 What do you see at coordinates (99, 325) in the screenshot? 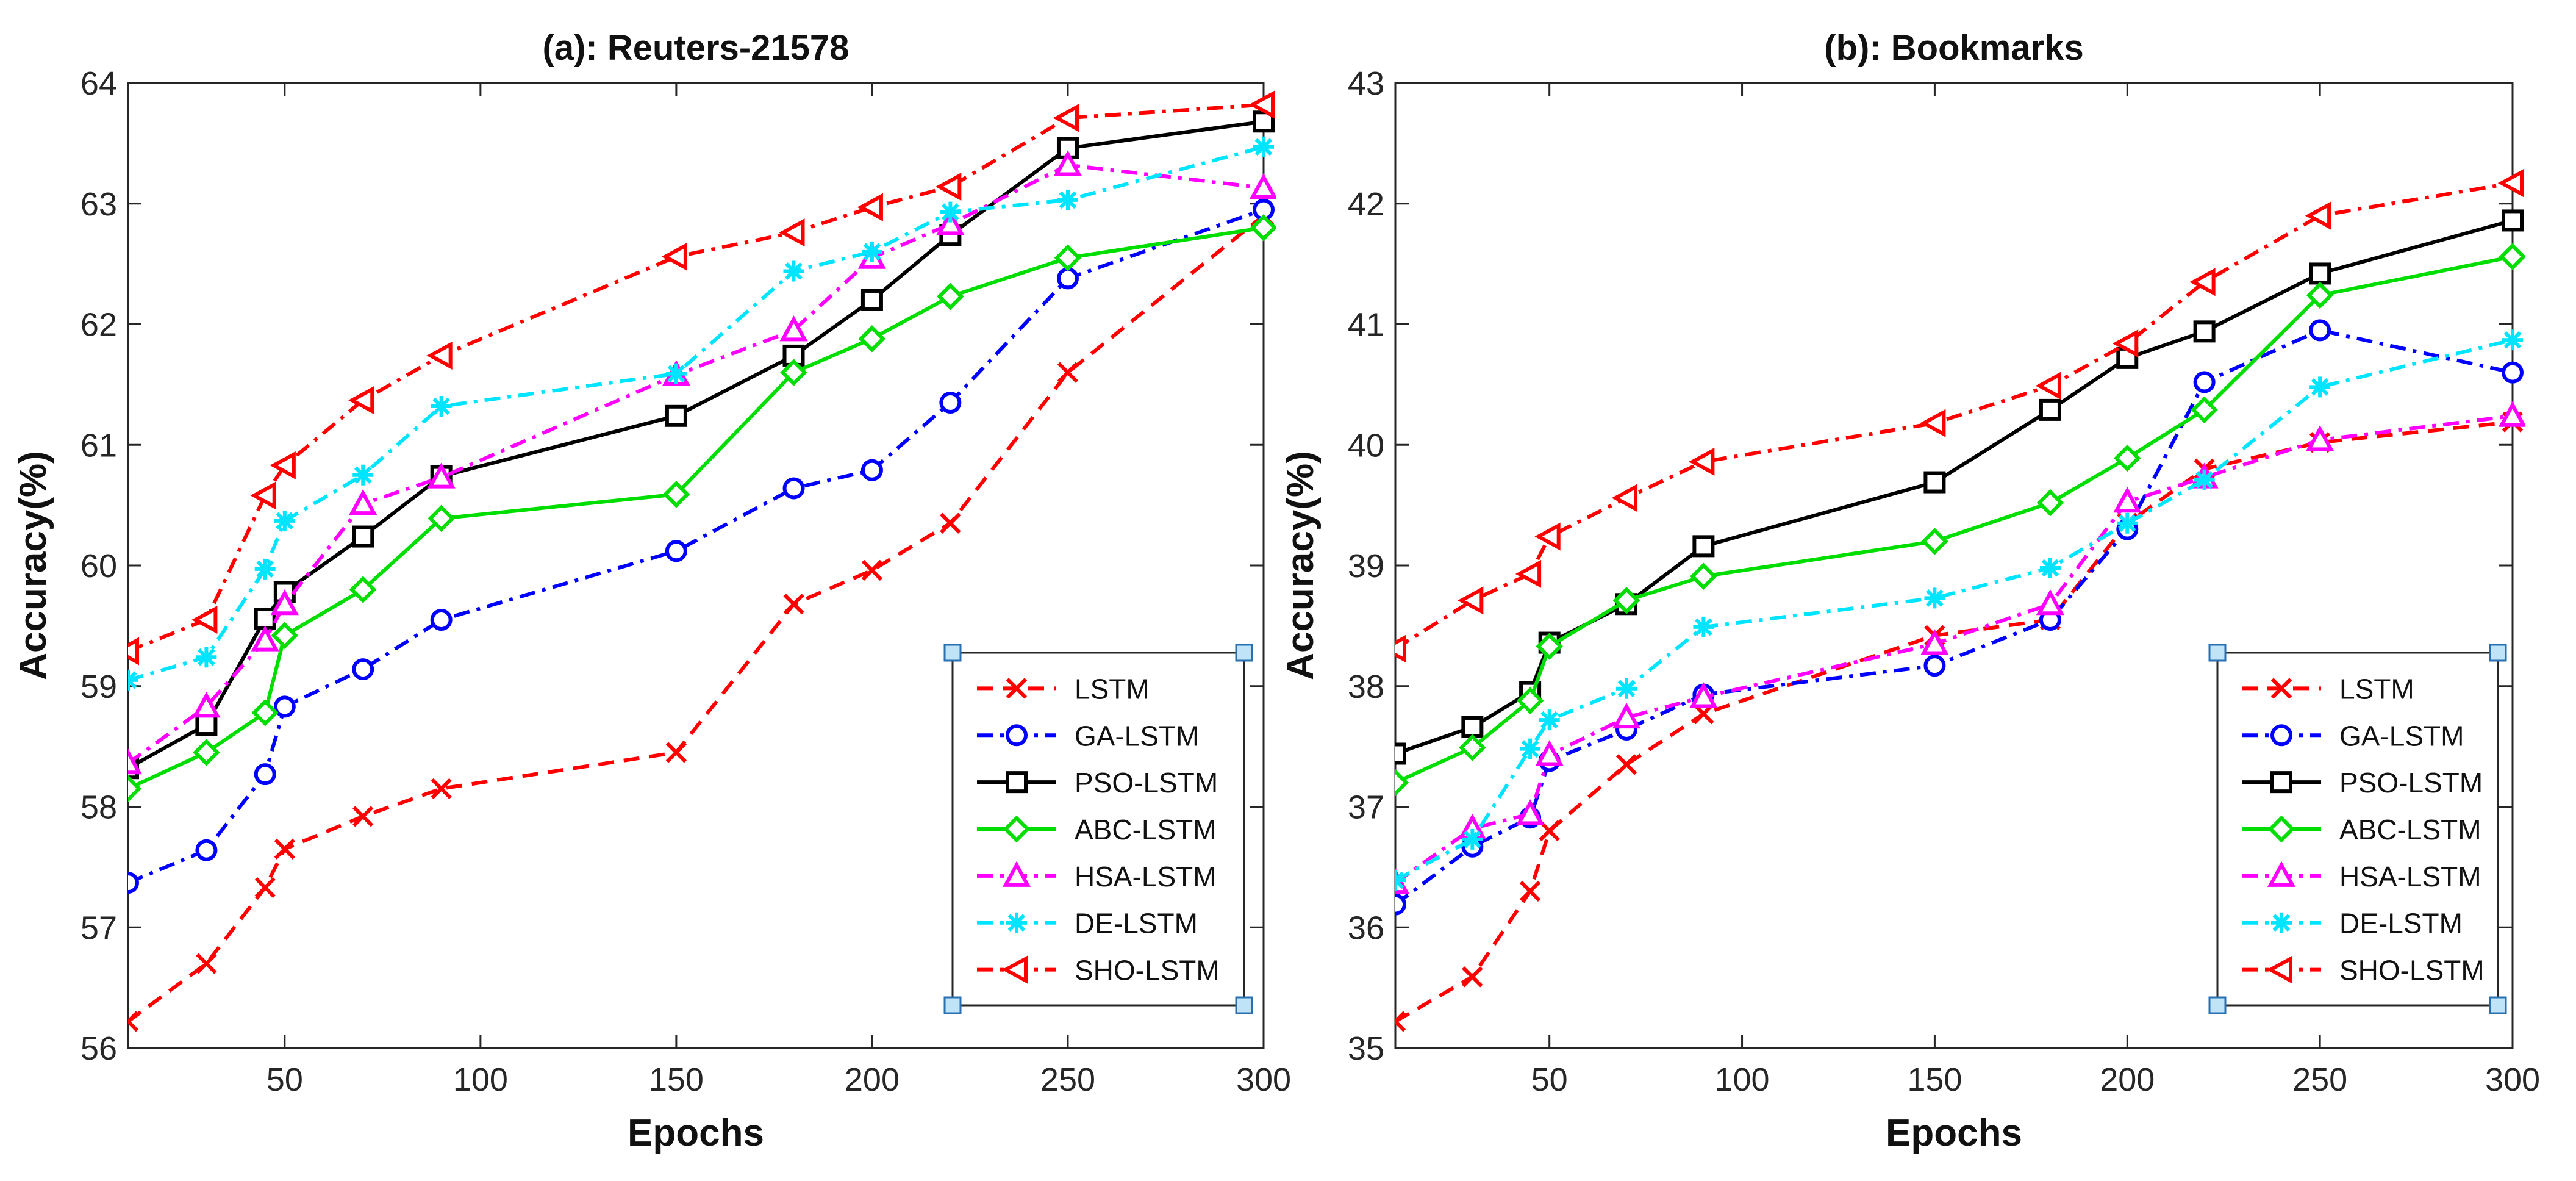
I see `y-tick-label: 62` at bounding box center [99, 325].